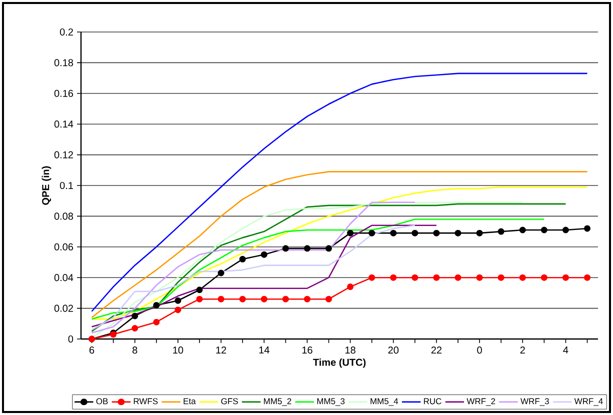 The height and width of the screenshot is (415, 613). What do you see at coordinates (393, 350) in the screenshot?
I see `x-tick-label: 20` at bounding box center [393, 350].